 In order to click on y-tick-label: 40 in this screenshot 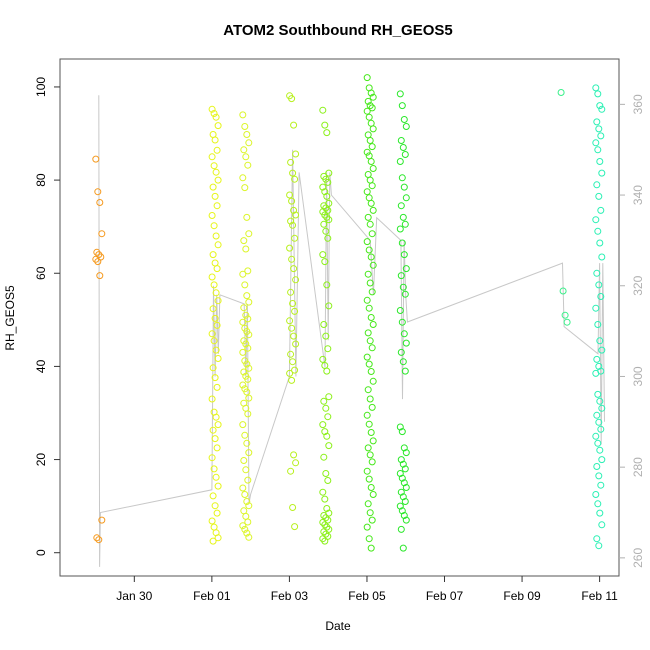, I will do `click(41, 366)`.